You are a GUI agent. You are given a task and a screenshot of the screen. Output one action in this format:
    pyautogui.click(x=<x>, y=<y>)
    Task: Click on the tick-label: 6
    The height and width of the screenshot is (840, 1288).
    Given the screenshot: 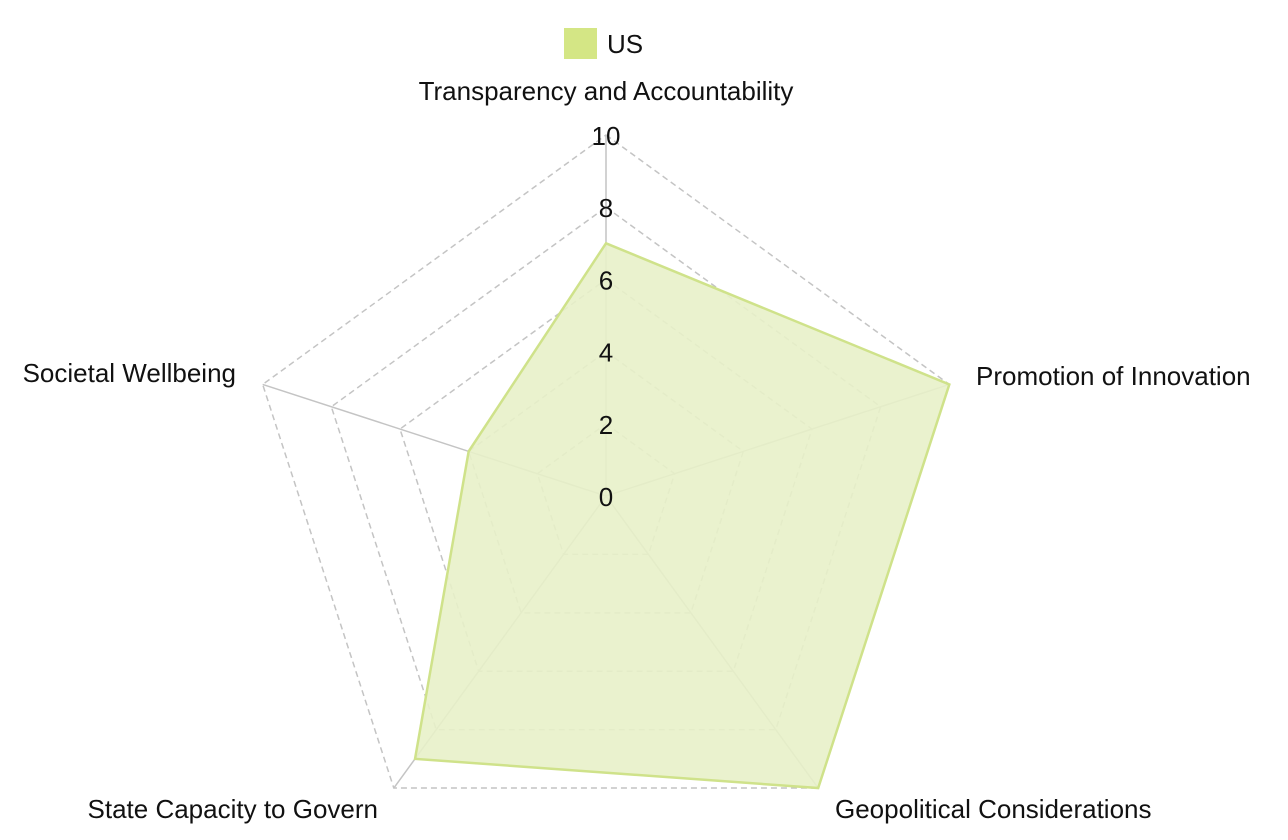 What is the action you would take?
    pyautogui.click(x=606, y=280)
    